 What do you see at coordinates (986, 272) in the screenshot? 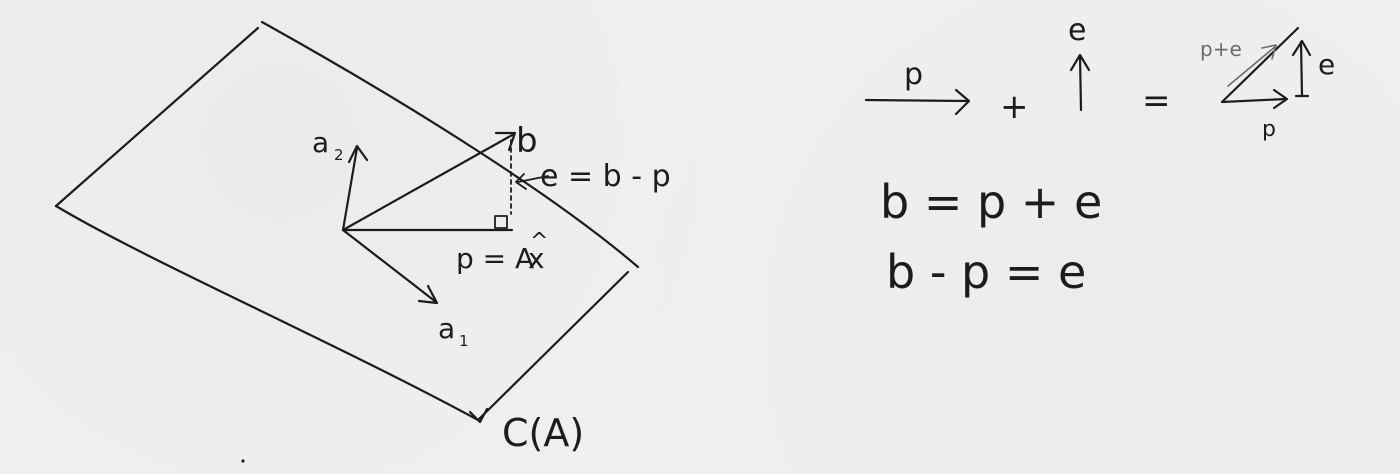
I see `equation-2: b - p = e` at bounding box center [986, 272].